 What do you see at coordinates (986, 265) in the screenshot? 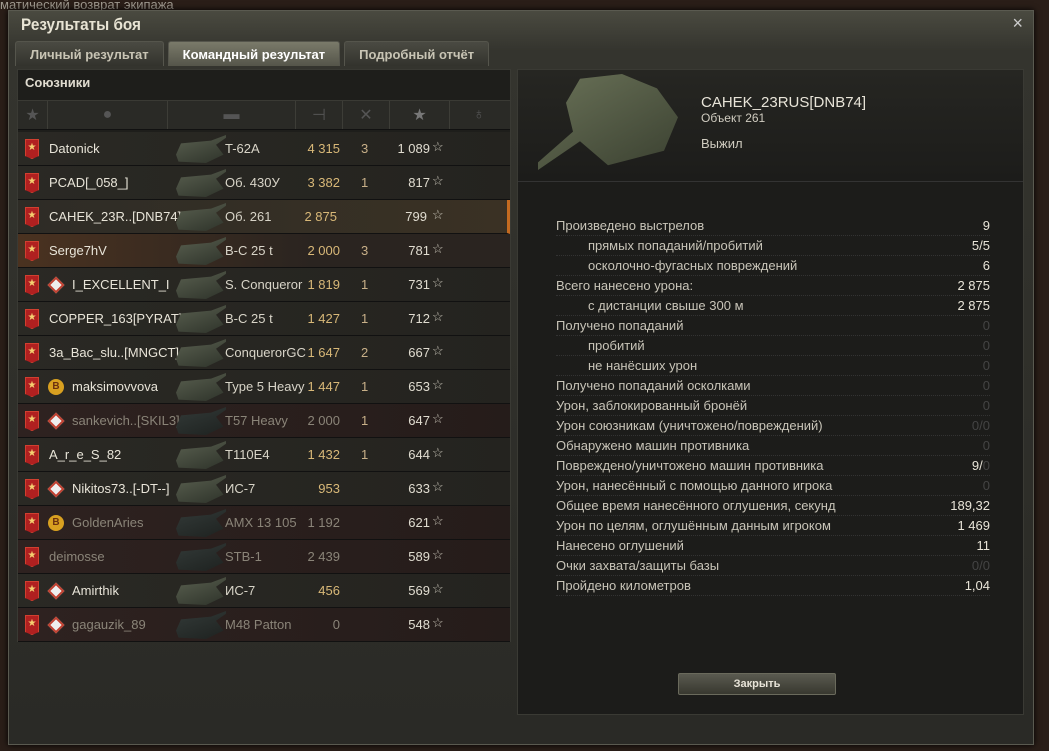
I see `stat-value: 6` at bounding box center [986, 265].